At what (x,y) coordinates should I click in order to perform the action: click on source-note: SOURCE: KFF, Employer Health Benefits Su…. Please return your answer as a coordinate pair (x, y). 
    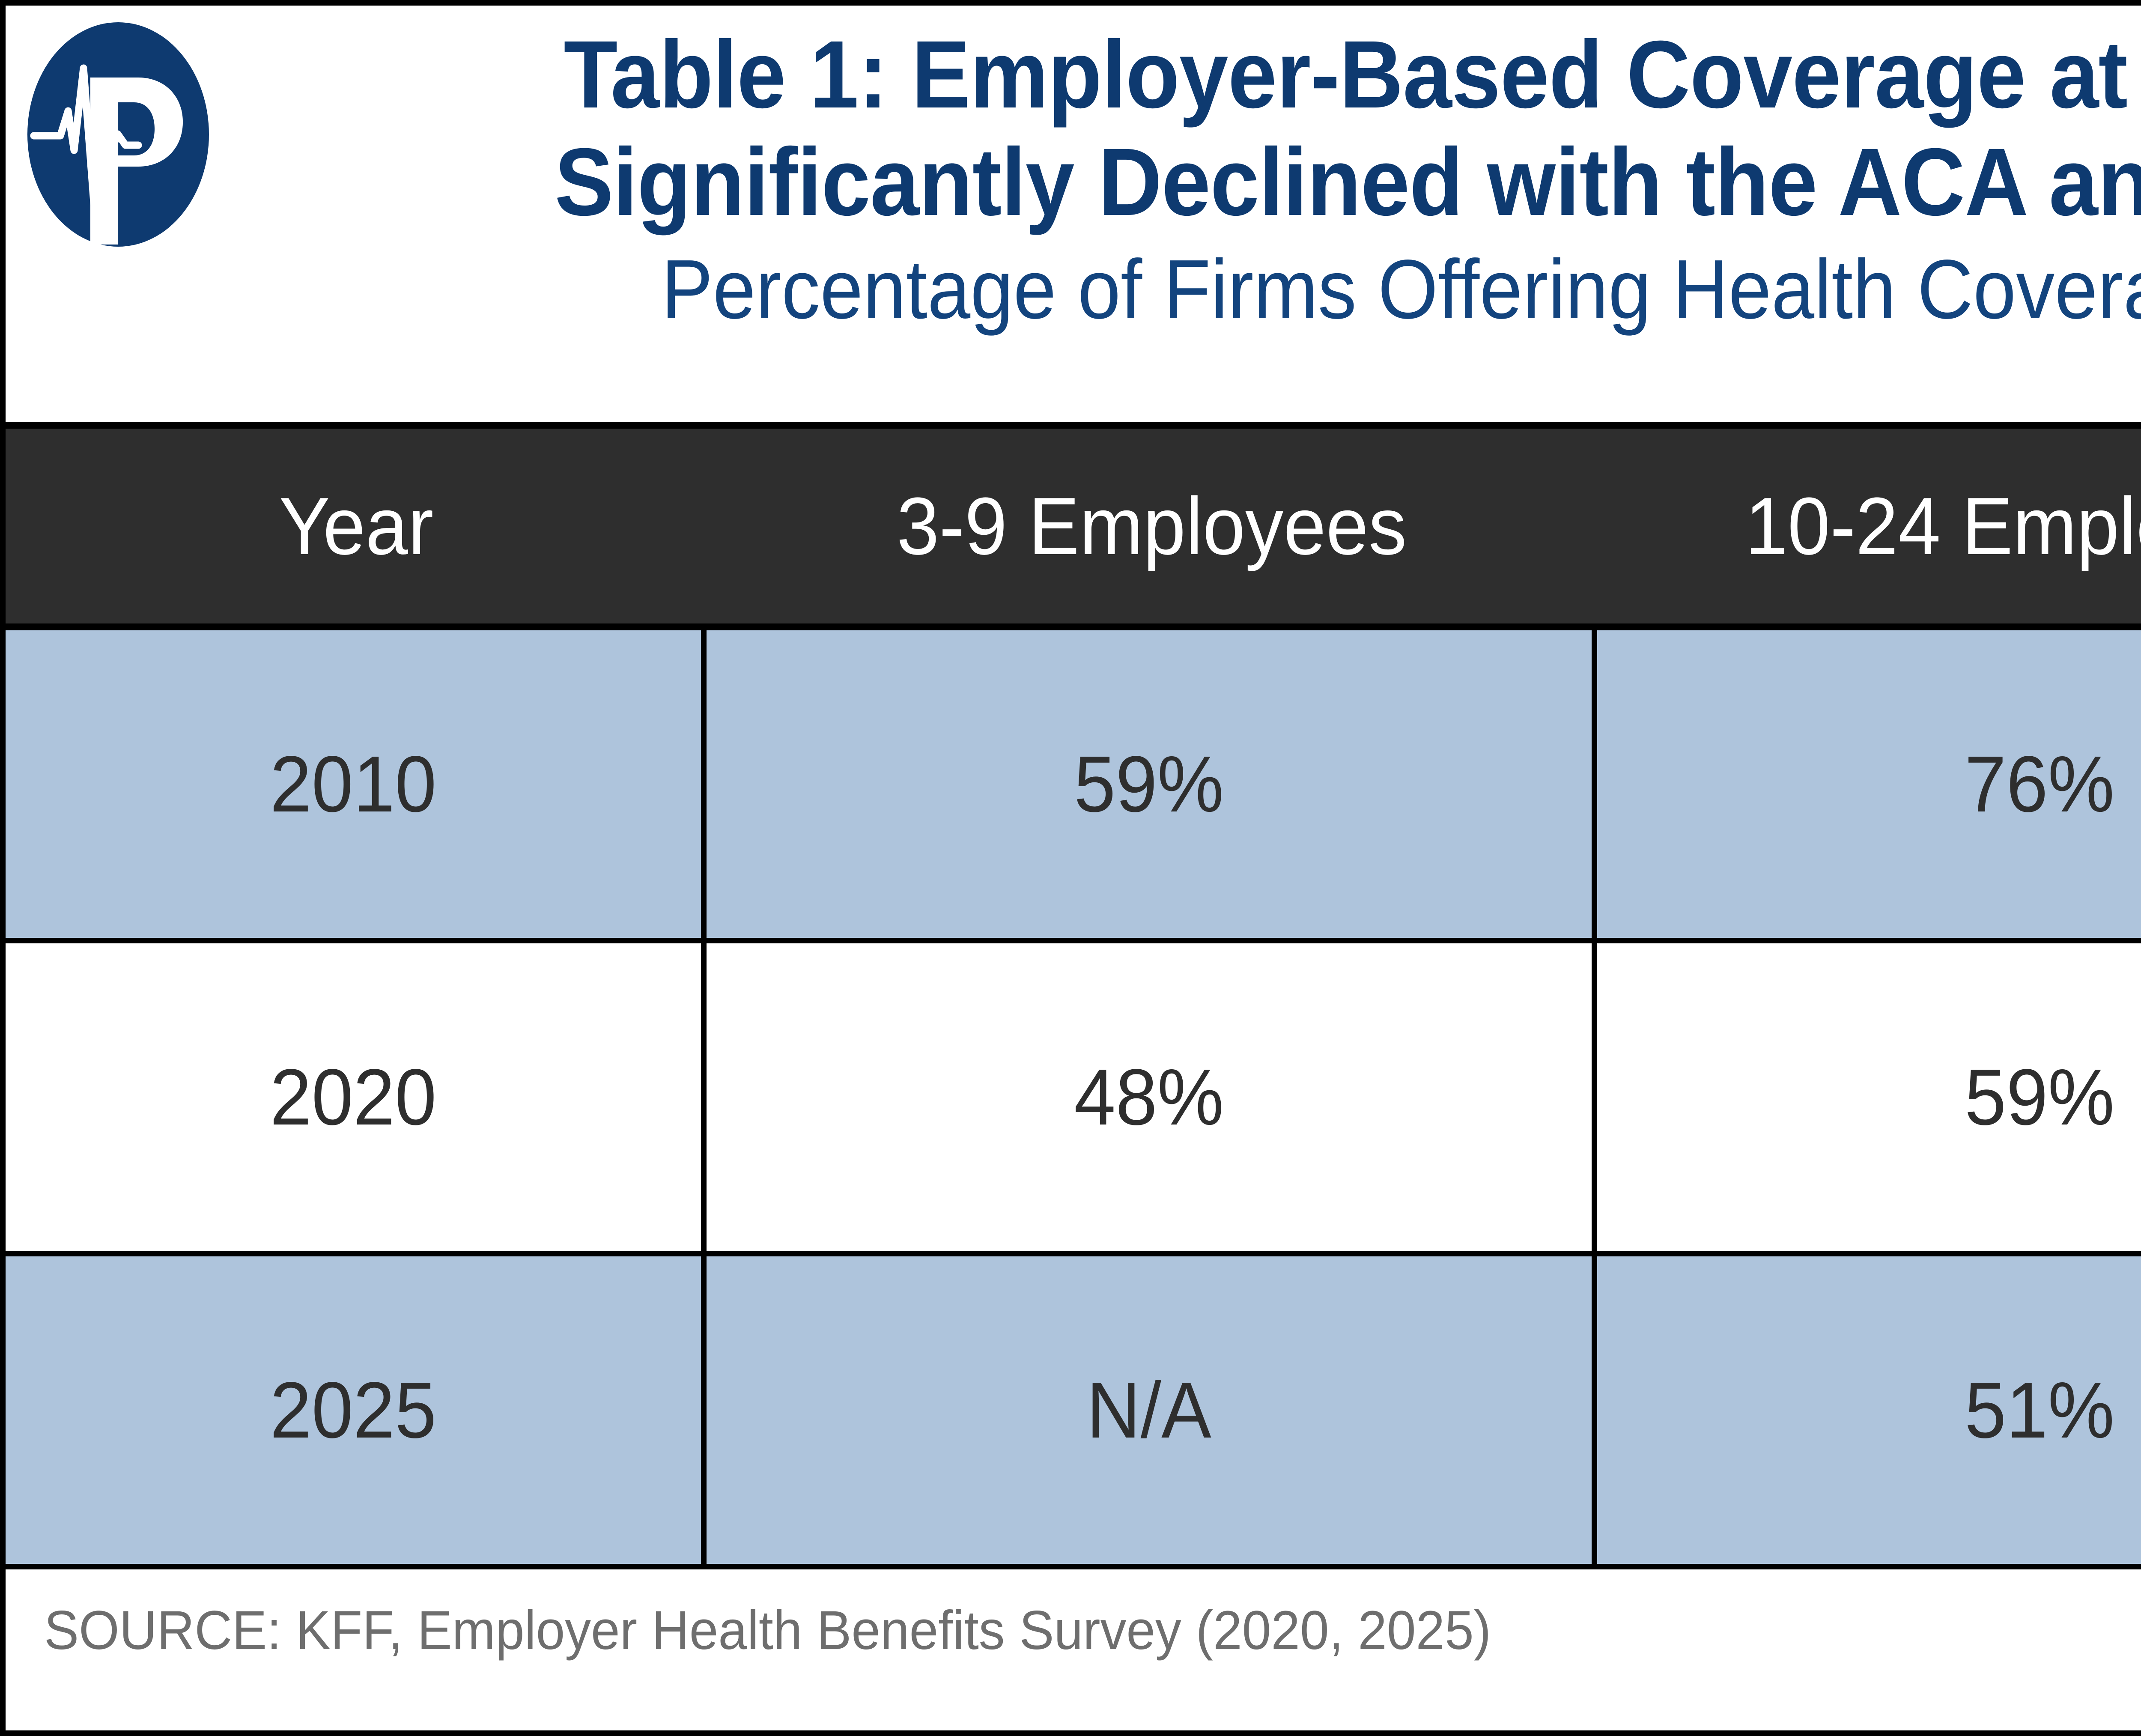
    Looking at the image, I should click on (767, 1630).